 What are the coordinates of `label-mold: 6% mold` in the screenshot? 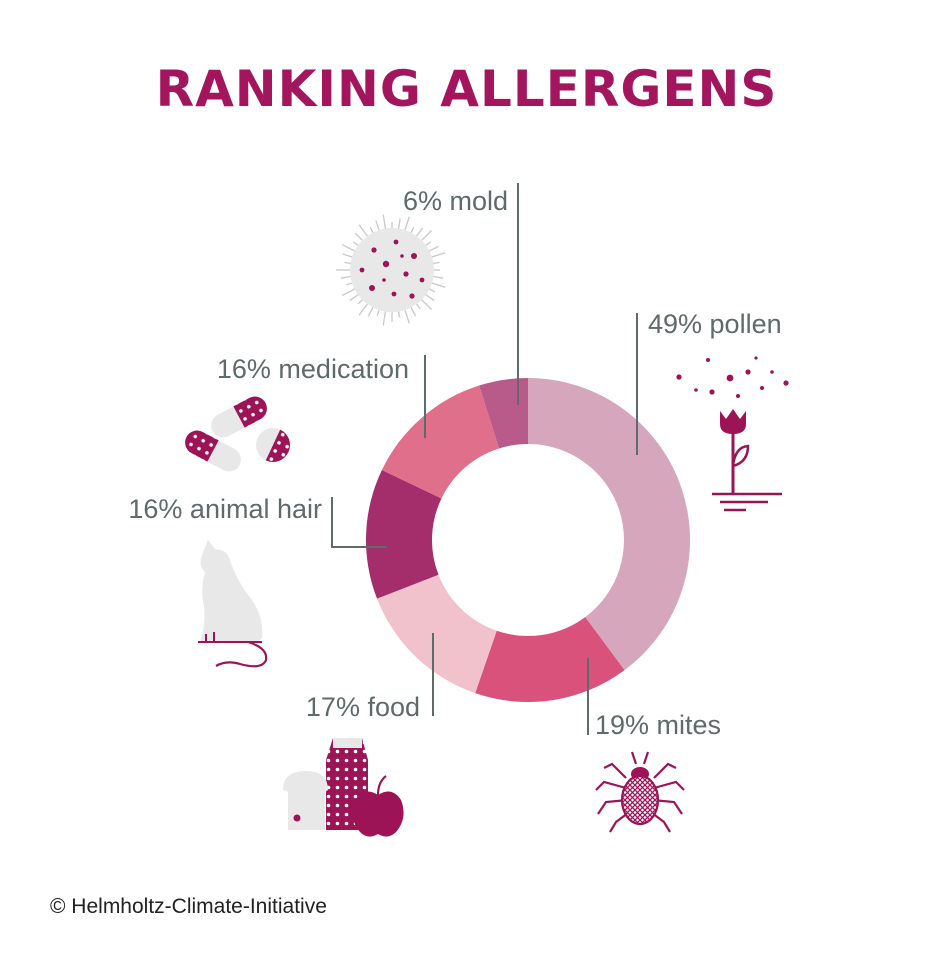 It's located at (455, 201).